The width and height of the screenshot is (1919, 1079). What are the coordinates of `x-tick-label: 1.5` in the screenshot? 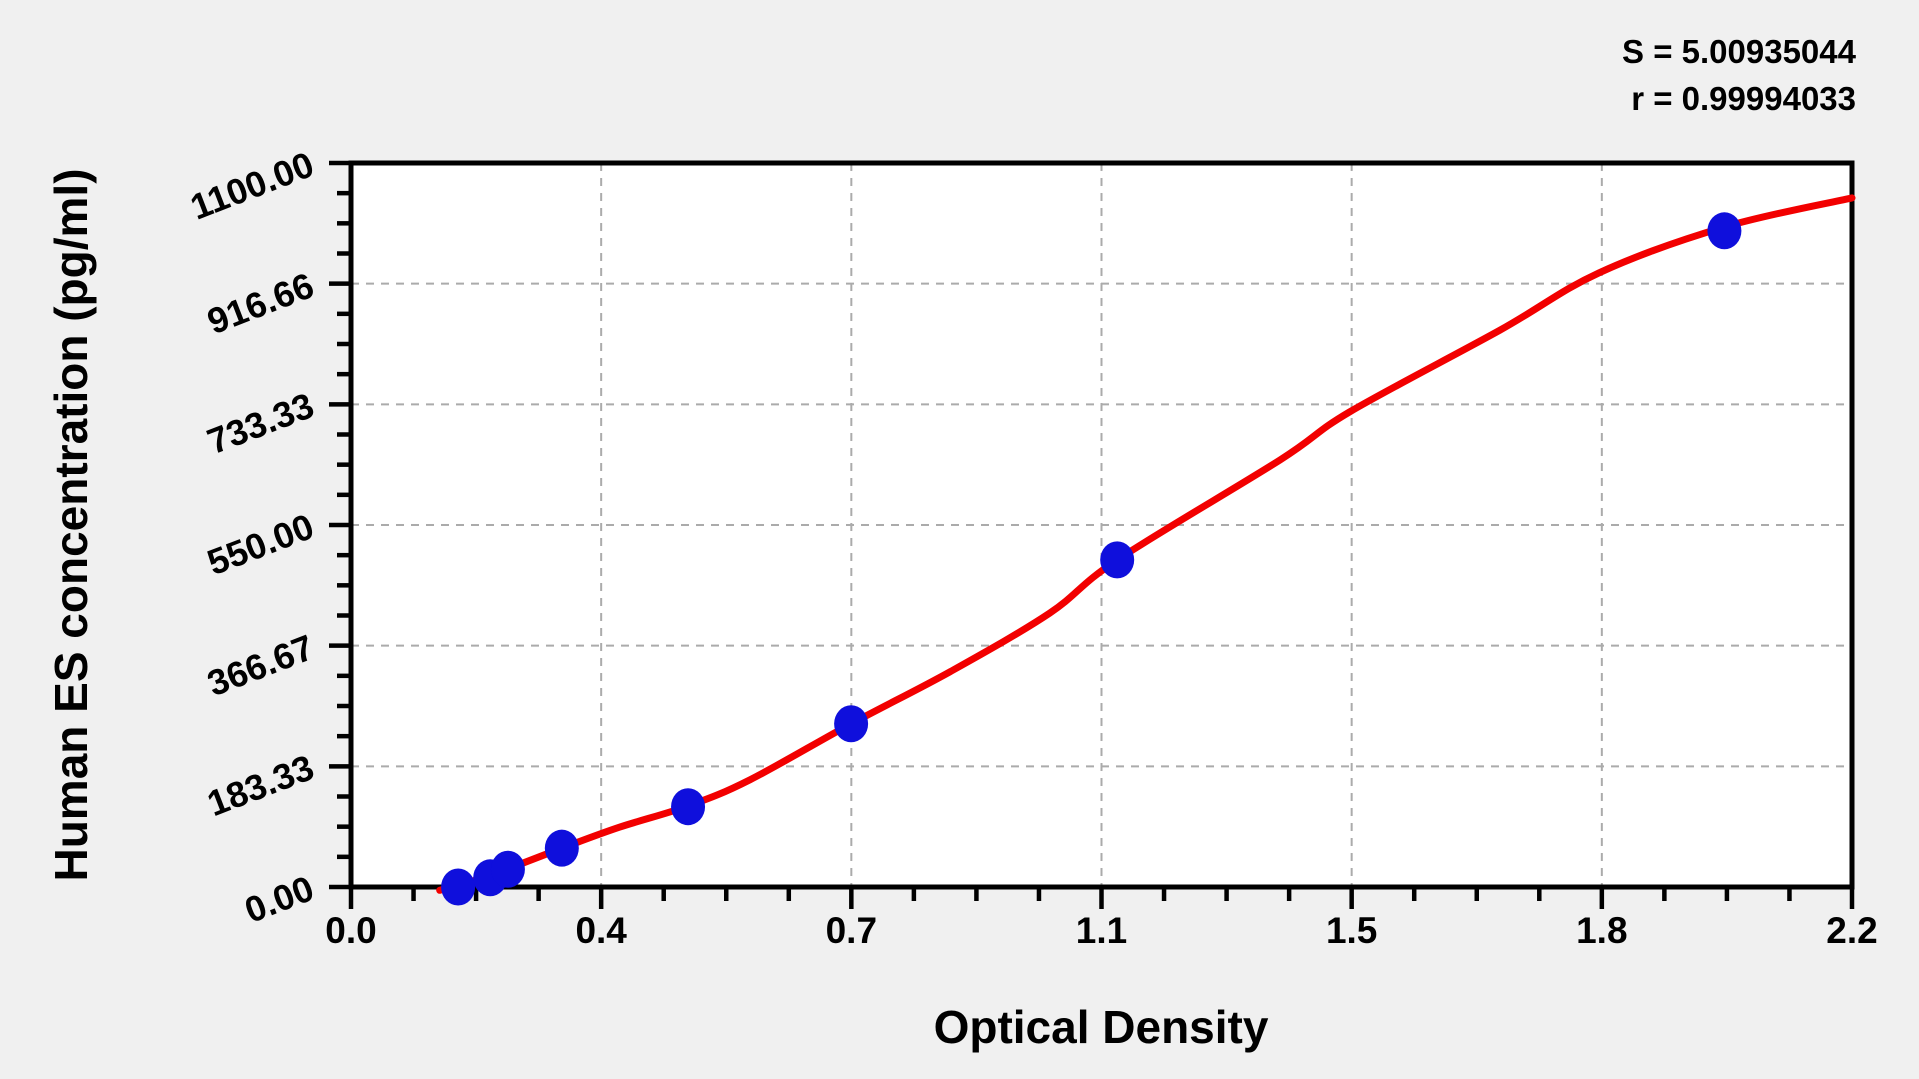 It's located at (1351, 930).